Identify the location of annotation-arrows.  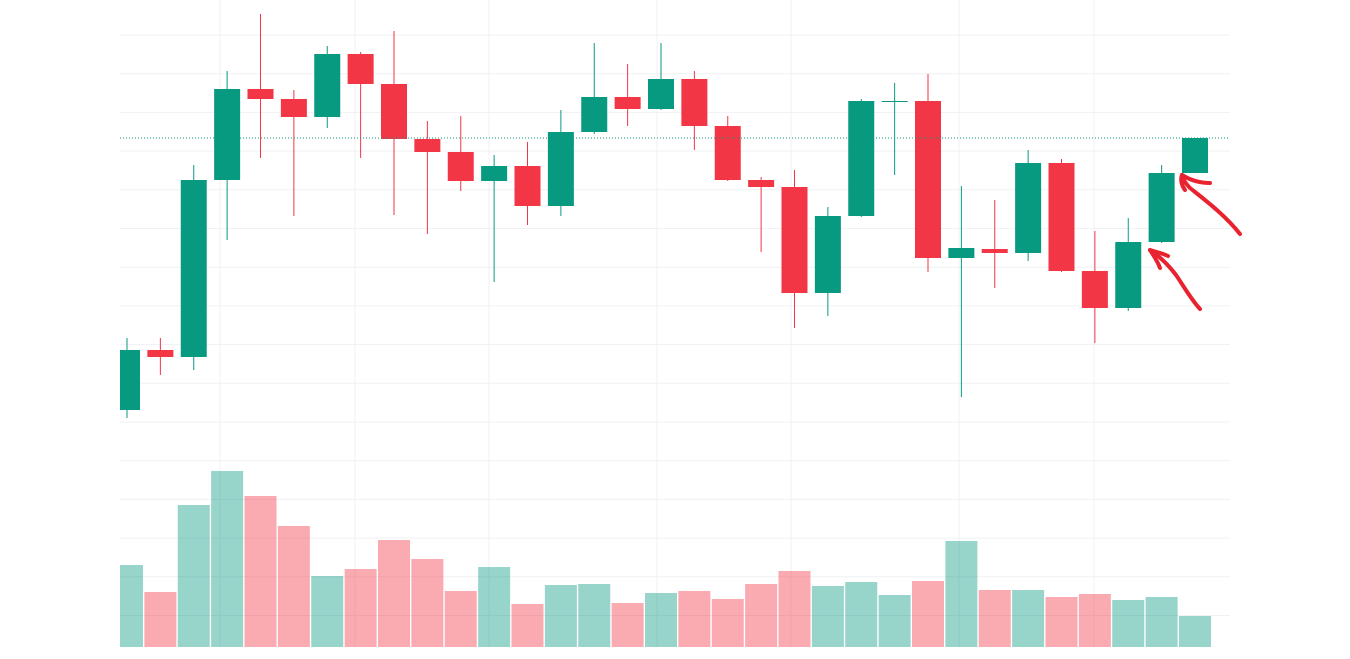
(1195, 242).